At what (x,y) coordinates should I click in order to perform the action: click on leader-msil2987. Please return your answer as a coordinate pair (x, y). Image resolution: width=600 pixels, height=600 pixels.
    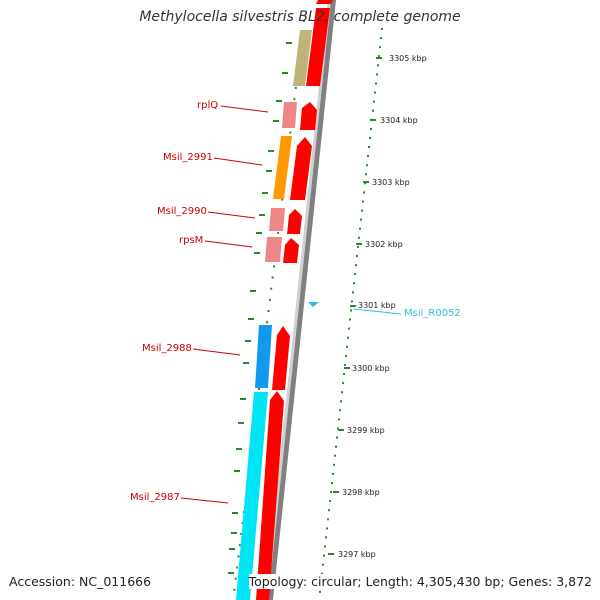
    Looking at the image, I should click on (204, 500).